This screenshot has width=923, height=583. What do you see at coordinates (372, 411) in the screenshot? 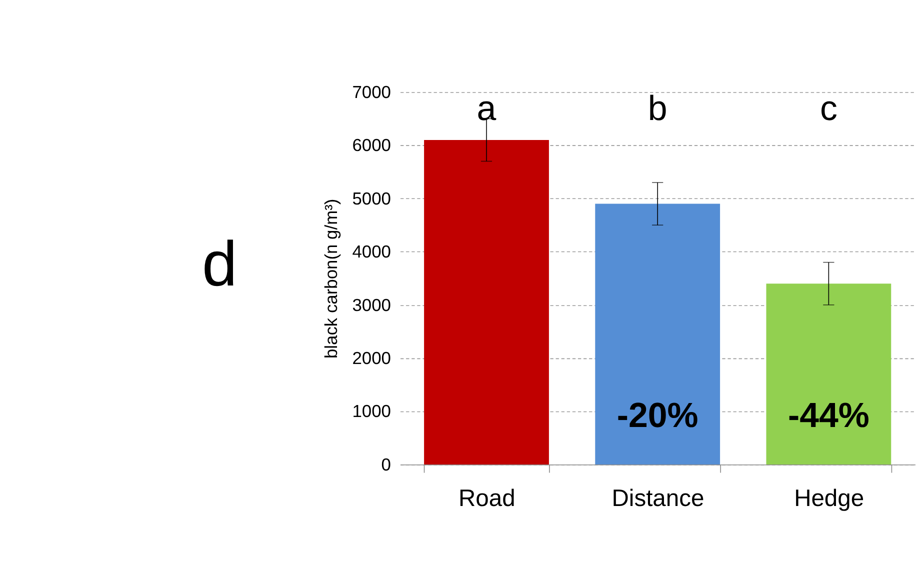
I see `y-tick-label: 1000` at bounding box center [372, 411].